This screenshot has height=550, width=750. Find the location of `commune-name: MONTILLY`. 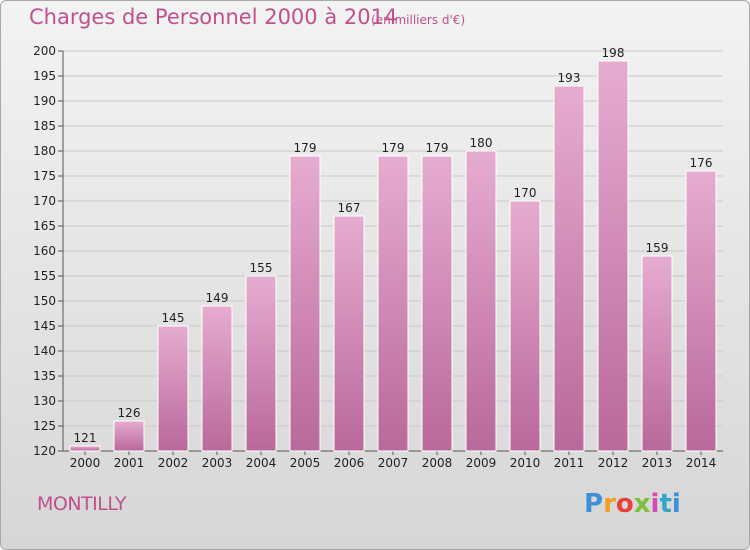

commune-name: MONTILLY is located at coordinates (82, 504).